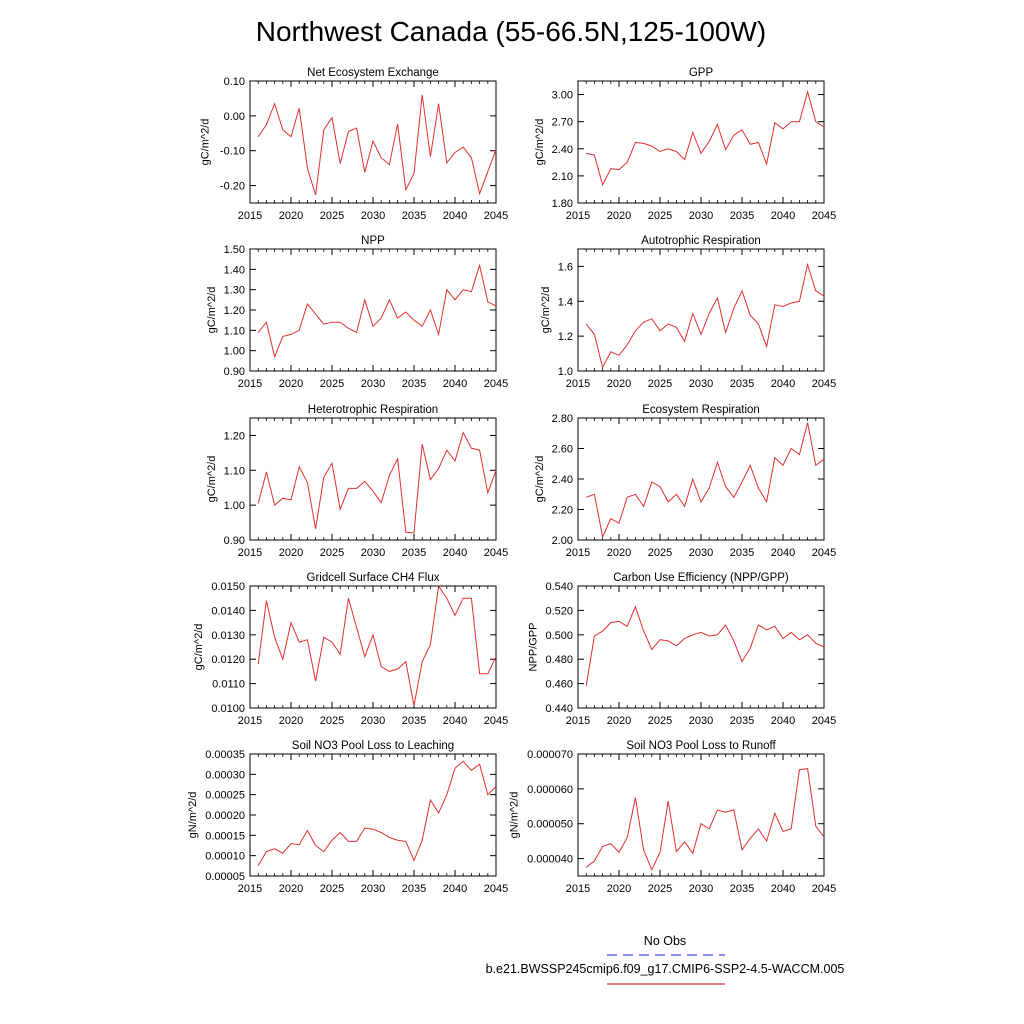 This screenshot has height=1024, width=1024. What do you see at coordinates (228, 685) in the screenshot?
I see `y-tick-label: 0.0110` at bounding box center [228, 685].